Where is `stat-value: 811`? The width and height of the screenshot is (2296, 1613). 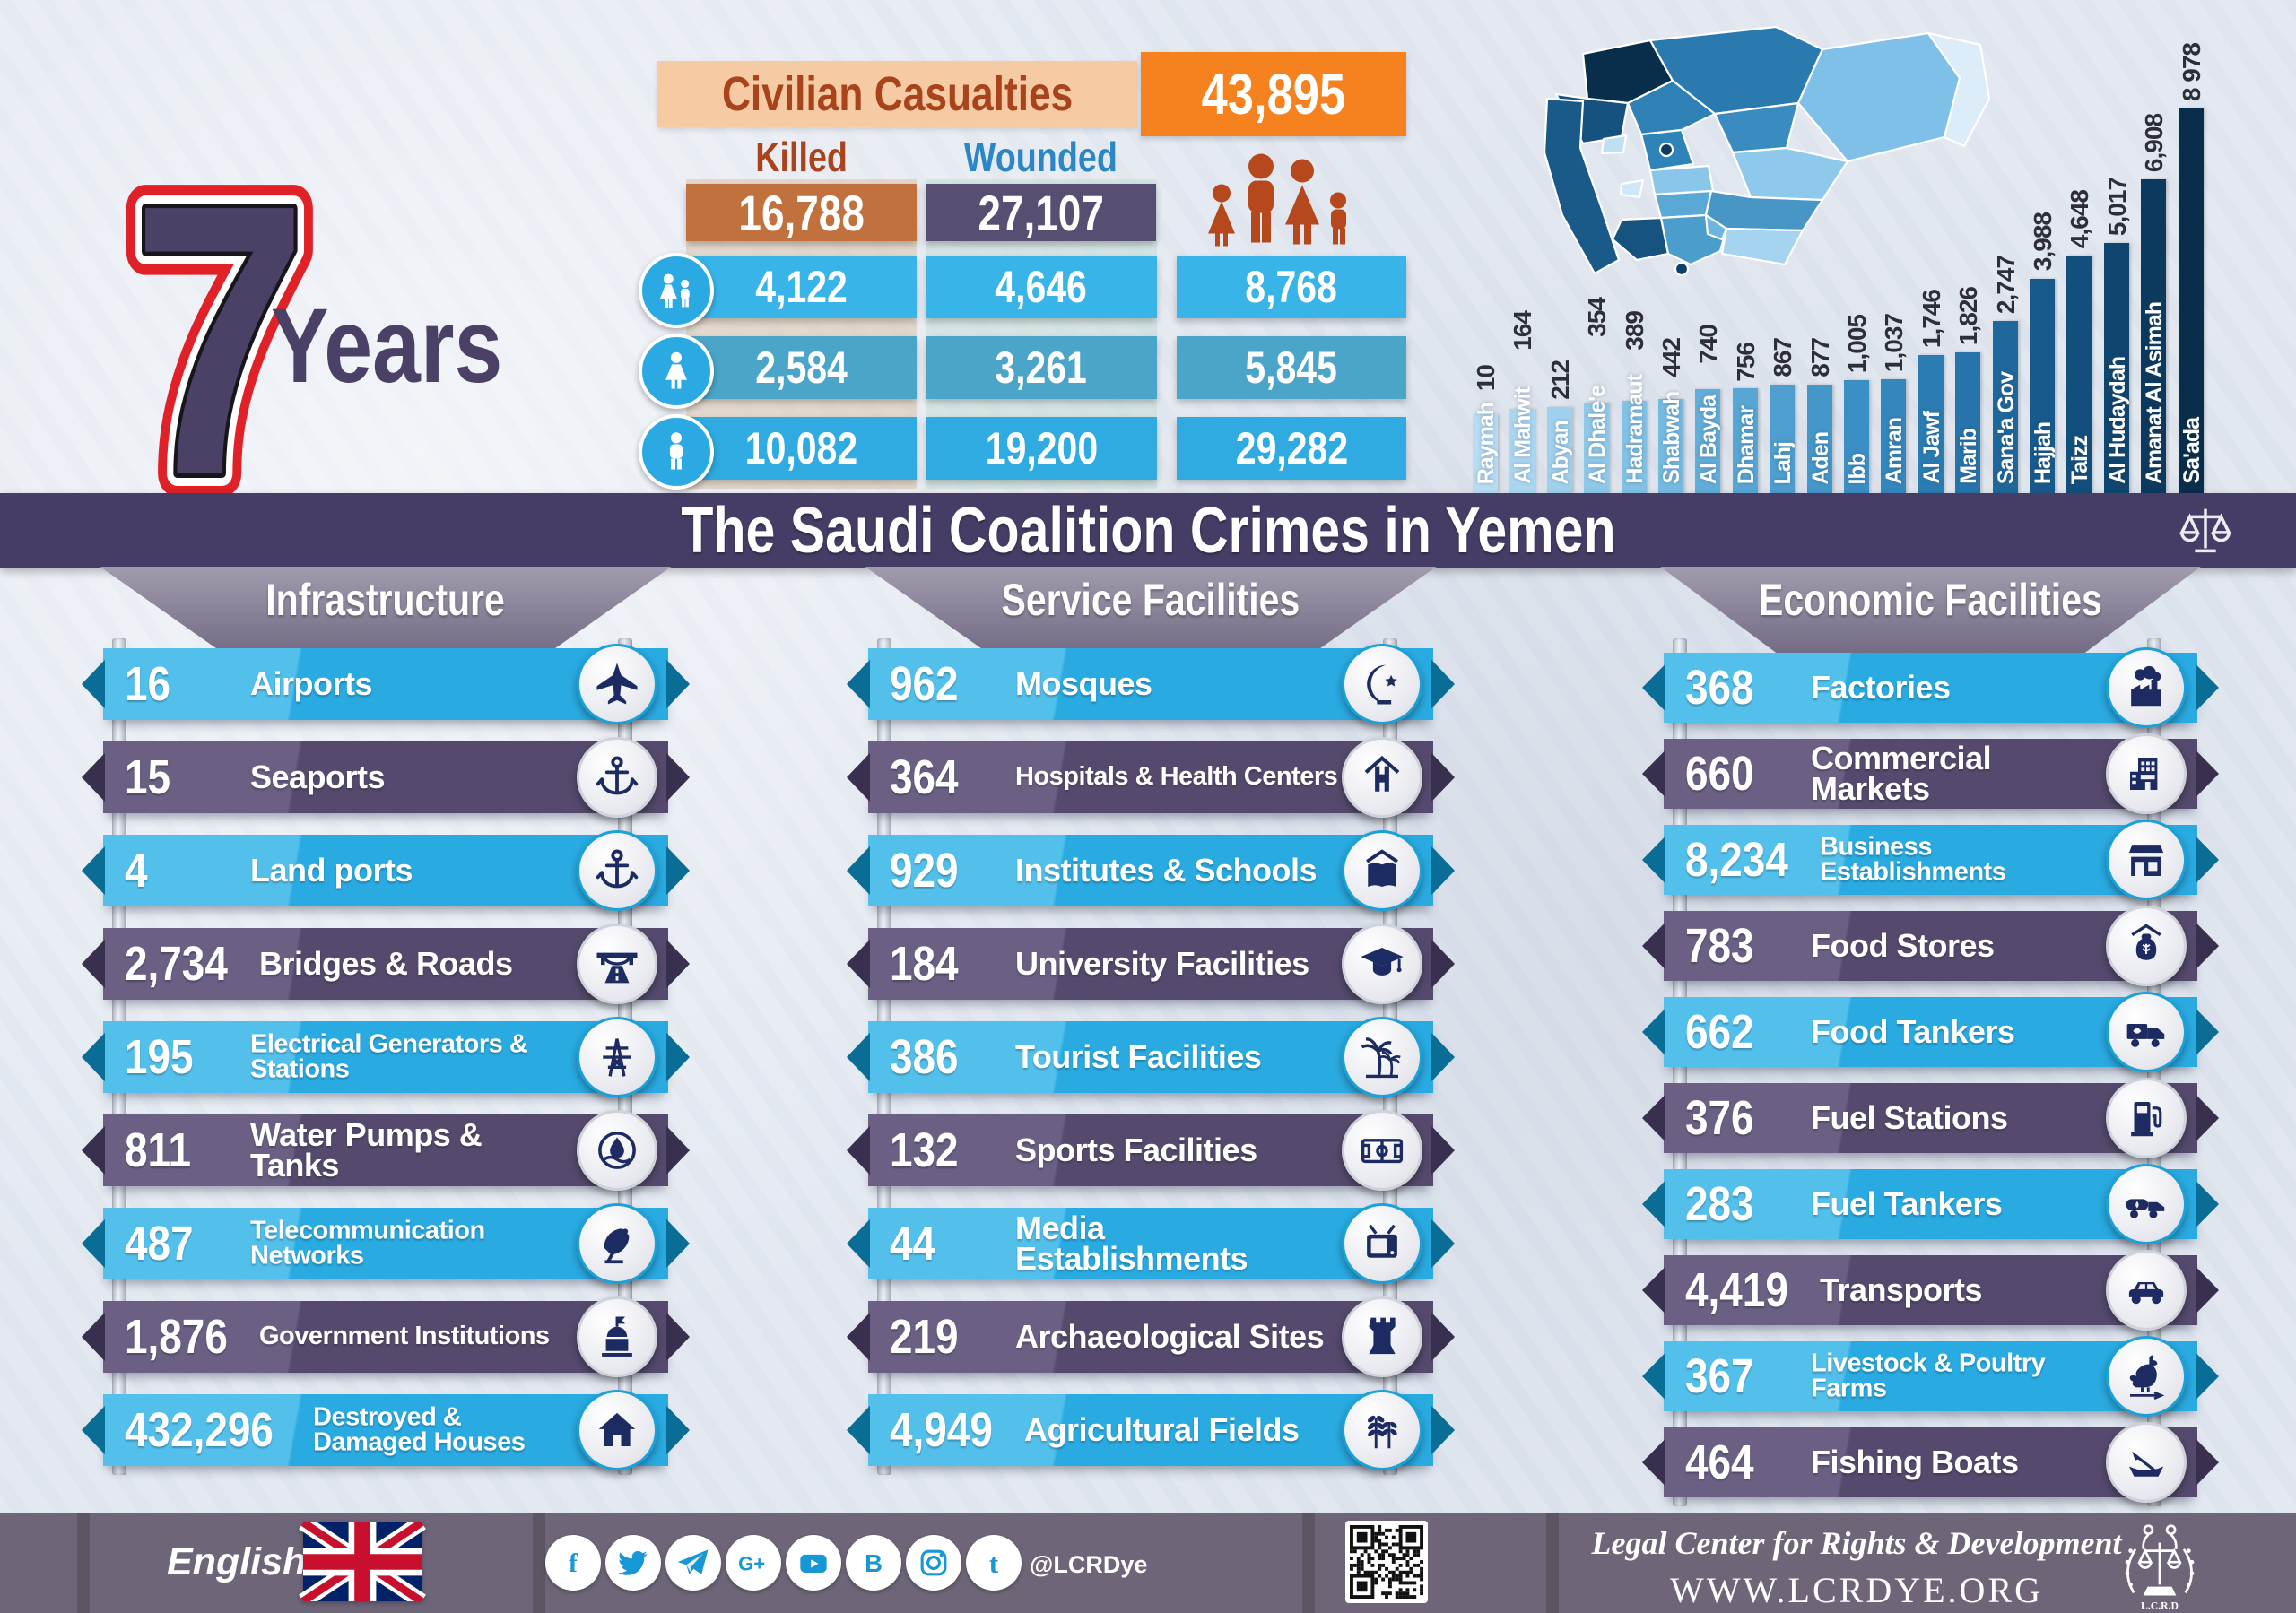 stat-value: 811 is located at coordinates (158, 1150).